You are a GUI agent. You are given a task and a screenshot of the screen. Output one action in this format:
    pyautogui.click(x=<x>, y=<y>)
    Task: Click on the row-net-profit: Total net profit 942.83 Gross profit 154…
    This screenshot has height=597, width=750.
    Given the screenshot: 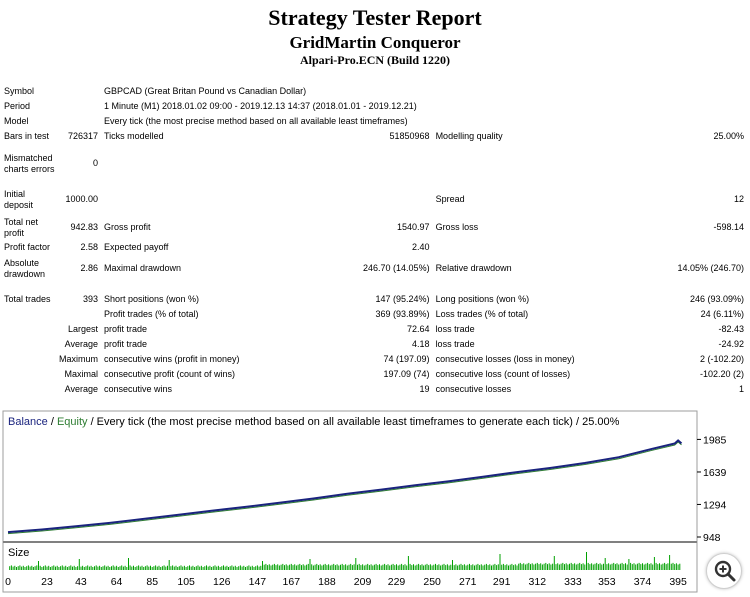 What is the action you would take?
    pyautogui.click(x=373, y=228)
    